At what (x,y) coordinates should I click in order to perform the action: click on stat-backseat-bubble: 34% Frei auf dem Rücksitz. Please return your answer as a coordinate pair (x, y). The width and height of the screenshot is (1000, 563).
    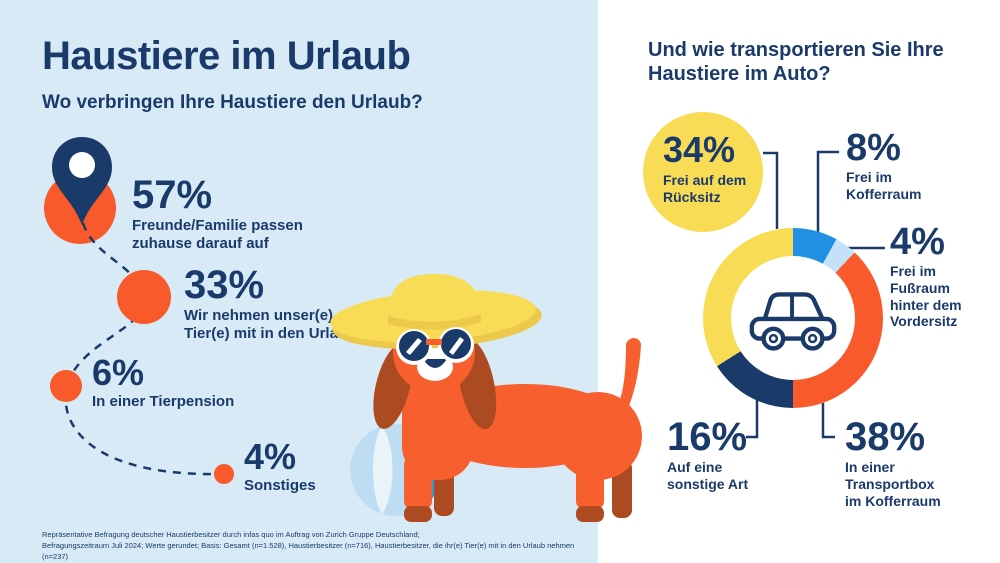
    Looking at the image, I should click on (703, 172).